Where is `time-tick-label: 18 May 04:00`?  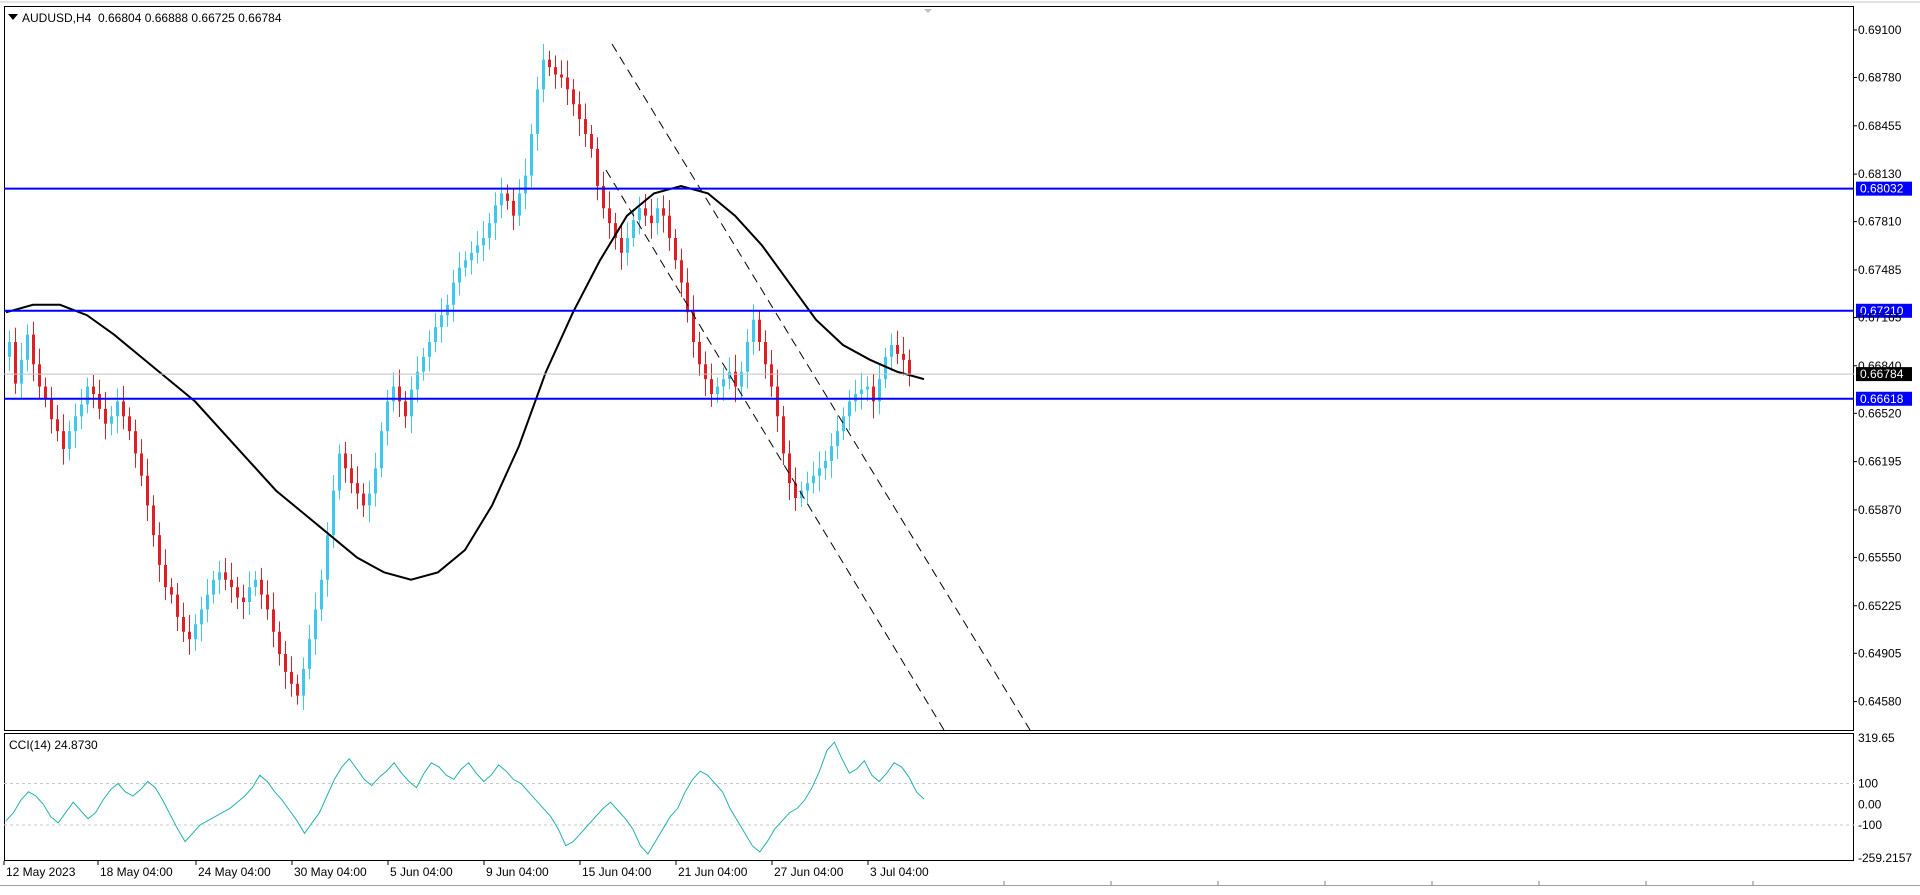 time-tick-label: 18 May 04:00 is located at coordinates (136, 872).